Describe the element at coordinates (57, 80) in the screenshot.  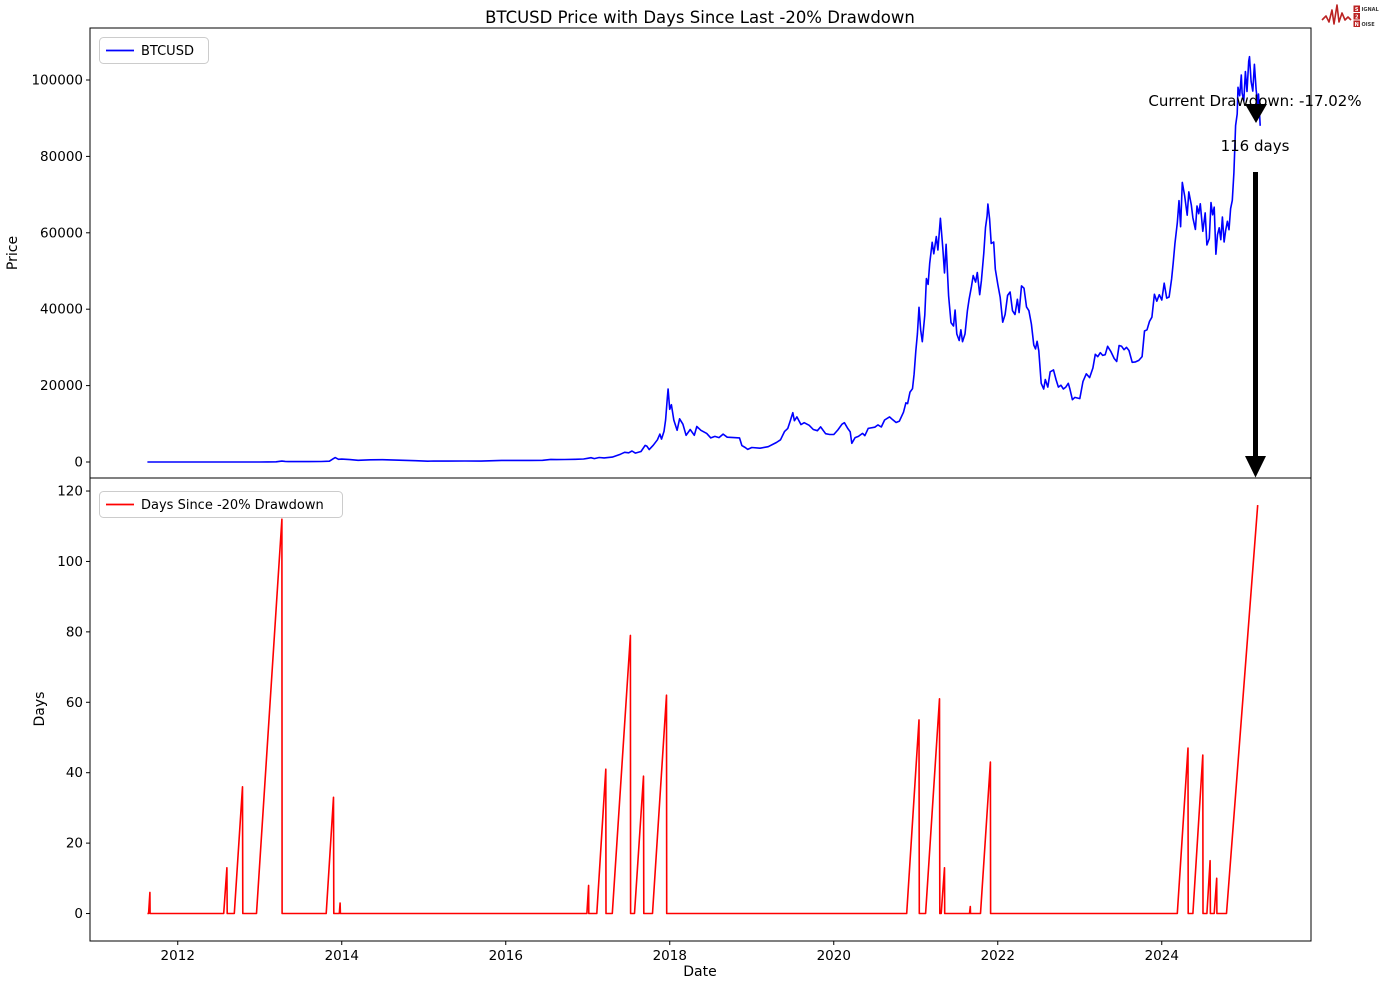
I see `svg-text: 100000` at that location.